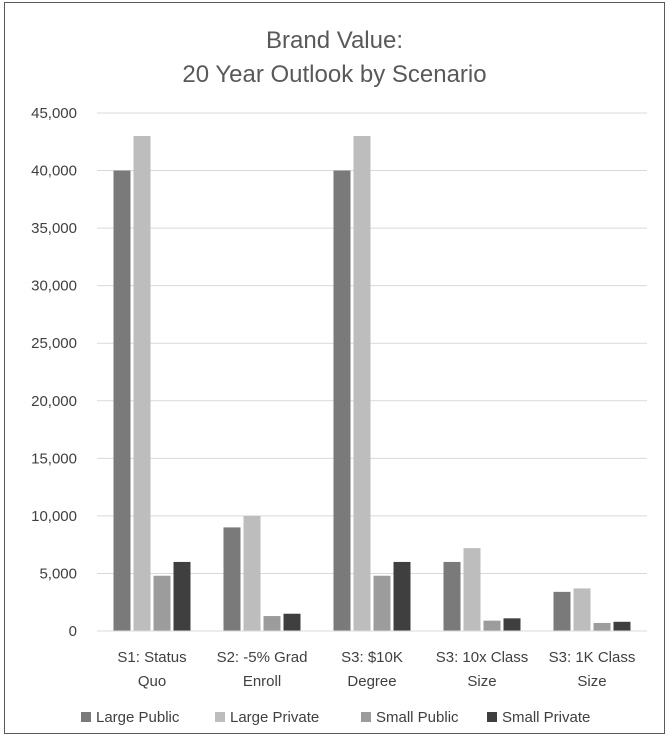  What do you see at coordinates (592, 657) in the screenshot?
I see `x-category-label: S3: 1K Class` at bounding box center [592, 657].